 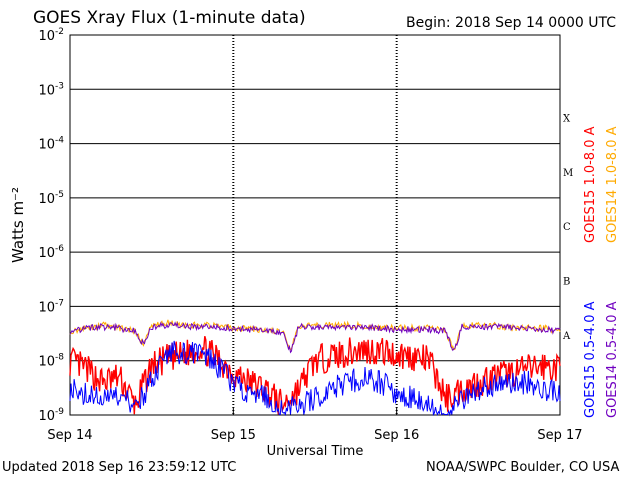 I want to click on x-tick-label: Sep 15, so click(x=233, y=435).